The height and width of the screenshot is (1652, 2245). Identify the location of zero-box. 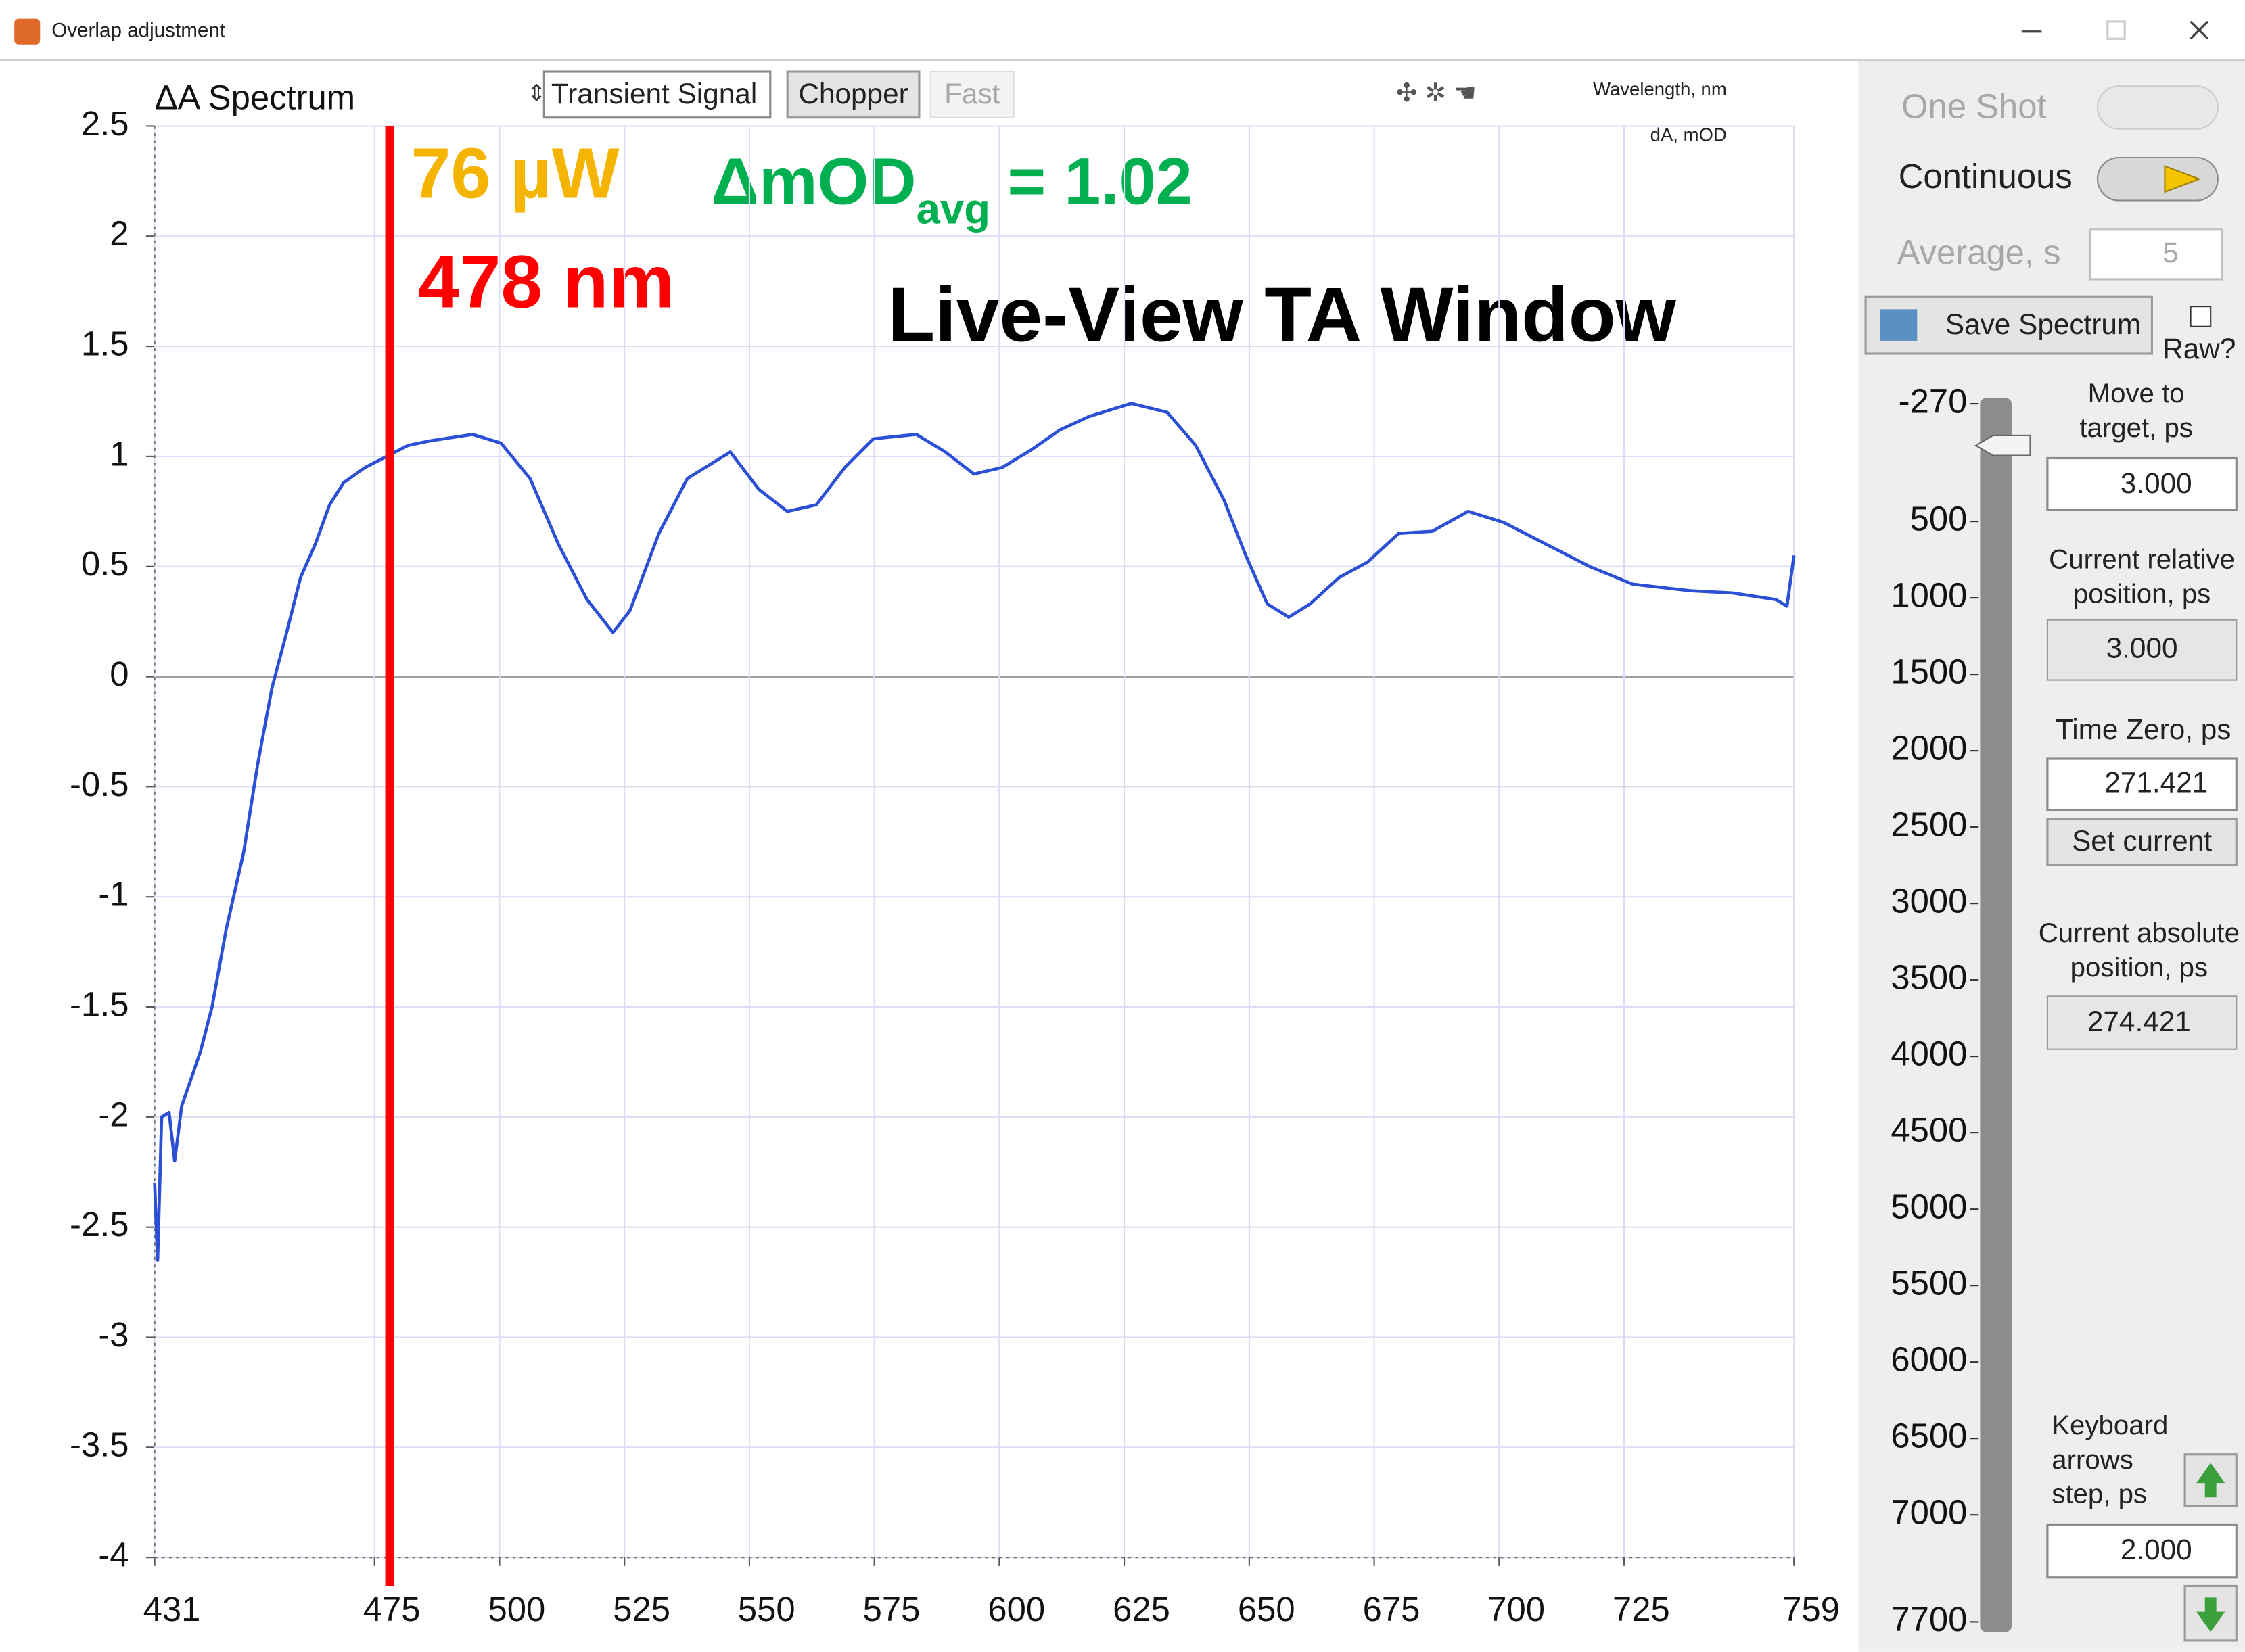
(2142, 784).